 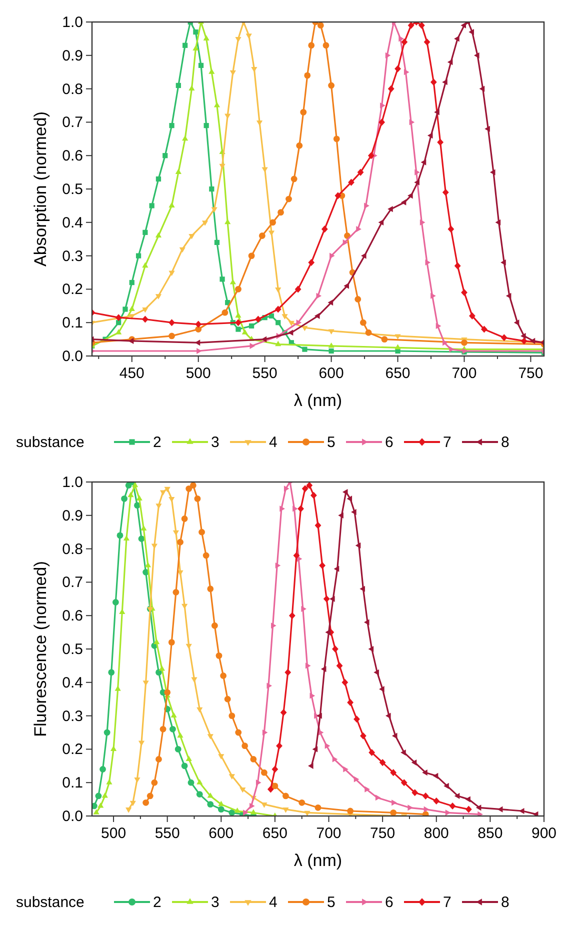 What do you see at coordinates (318, 860) in the screenshot?
I see `x-axis-title: λ (nm)` at bounding box center [318, 860].